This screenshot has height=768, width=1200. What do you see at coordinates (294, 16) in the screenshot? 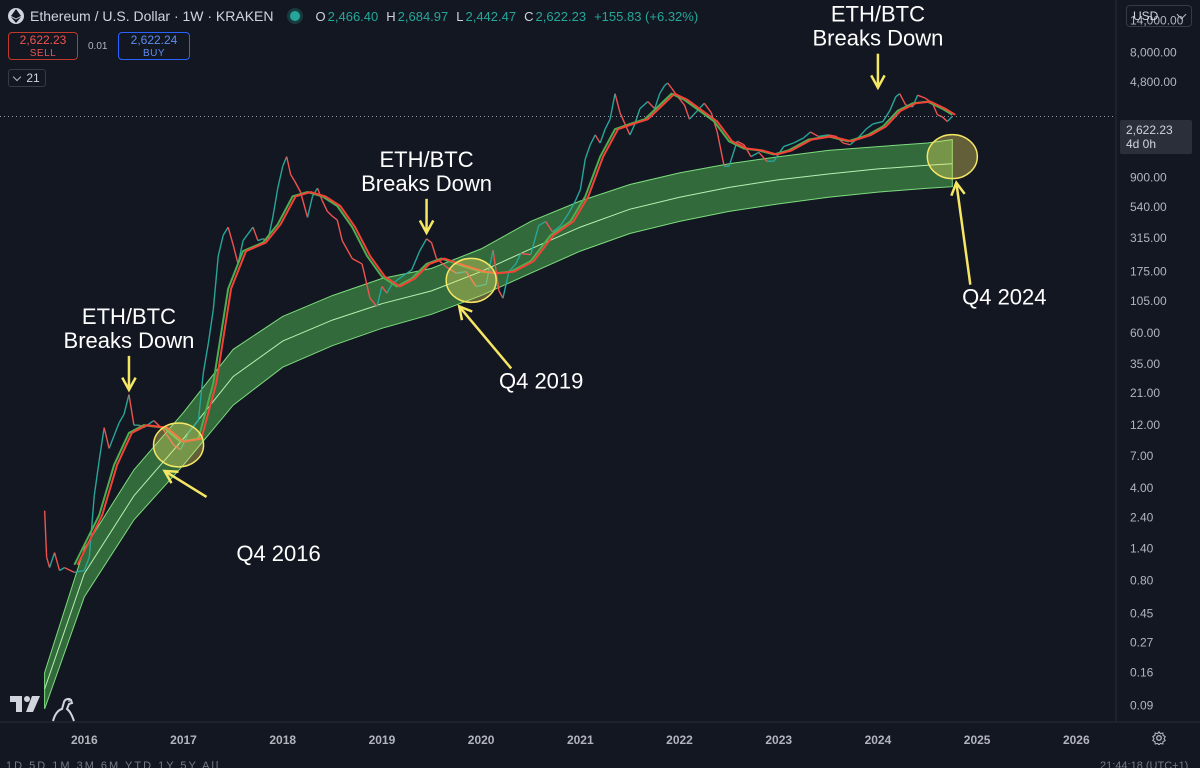
I see `status-dot-icon` at bounding box center [294, 16].